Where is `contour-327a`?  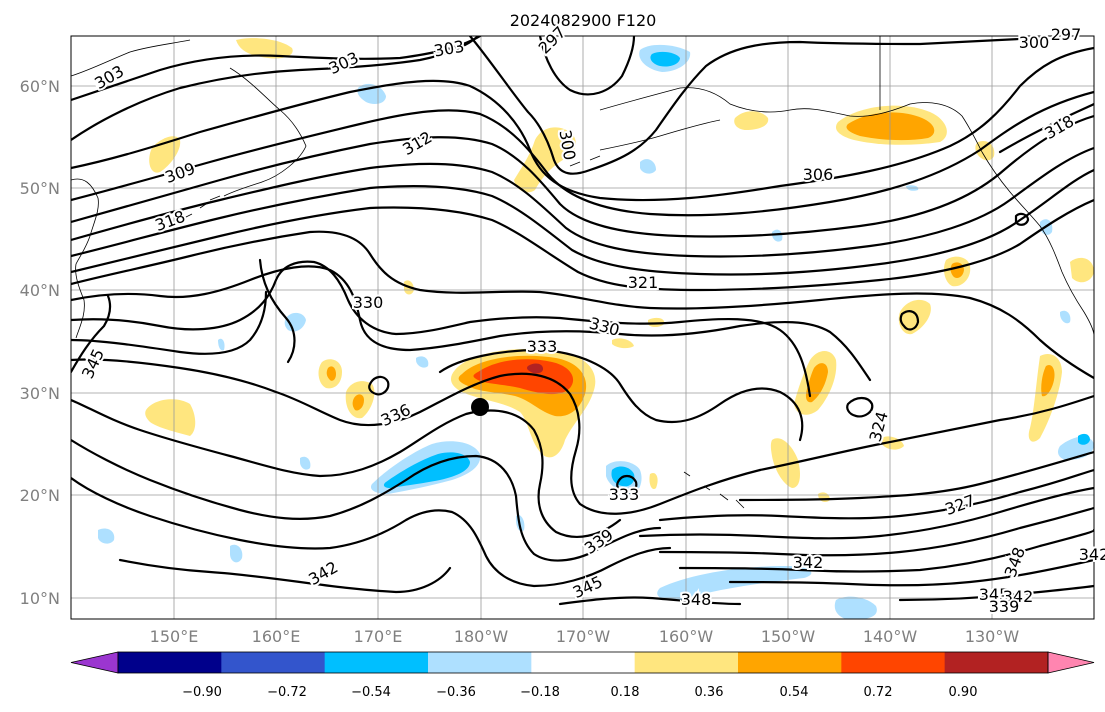 contour-327a is located at coordinates (471, 323).